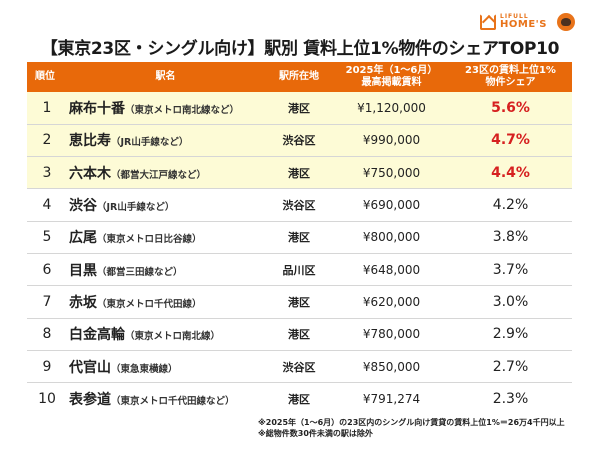  I want to click on header-max-rent-line1: 2025年（1〜6月）, so click(391, 70).